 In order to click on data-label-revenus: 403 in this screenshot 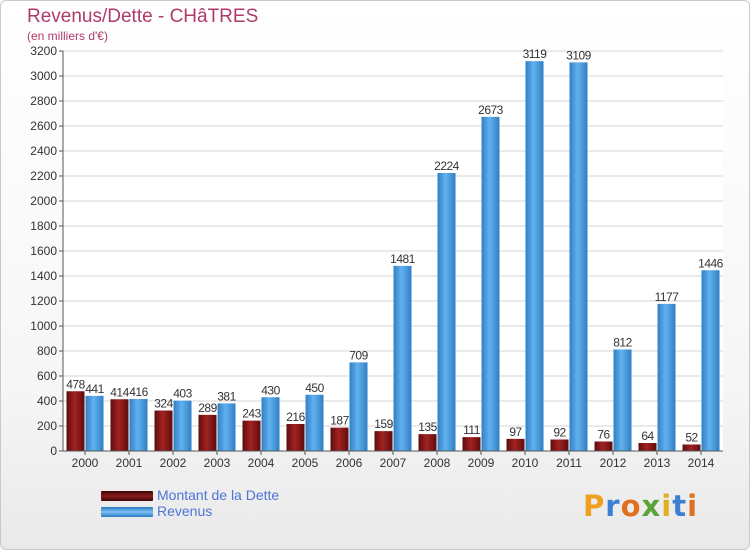, I will do `click(182, 394)`.